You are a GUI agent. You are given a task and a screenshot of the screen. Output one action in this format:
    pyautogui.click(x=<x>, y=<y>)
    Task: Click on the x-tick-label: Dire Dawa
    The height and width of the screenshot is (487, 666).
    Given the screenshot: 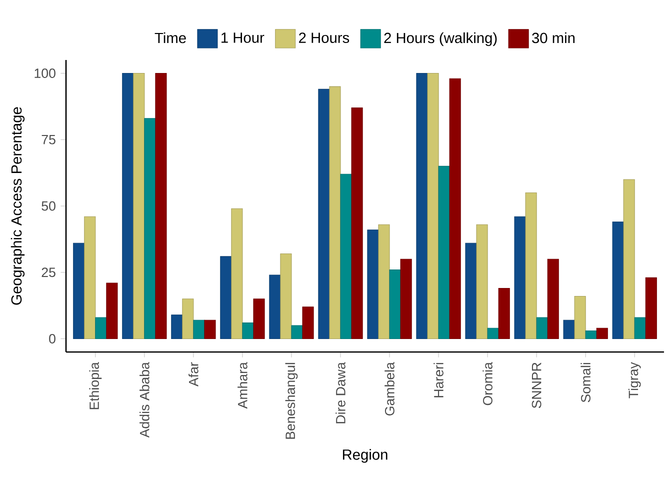 What is the action you would take?
    pyautogui.click(x=341, y=393)
    